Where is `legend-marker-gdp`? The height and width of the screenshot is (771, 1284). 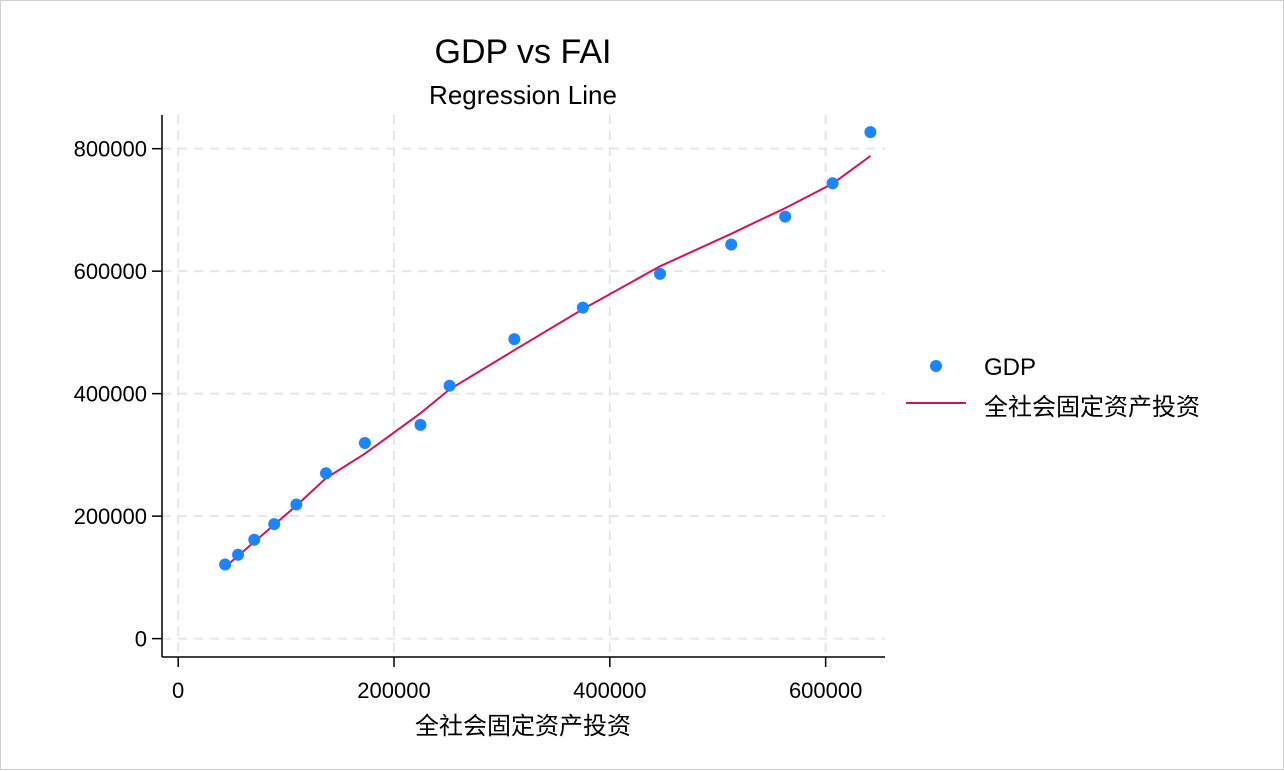
legend-marker-gdp is located at coordinates (936, 366).